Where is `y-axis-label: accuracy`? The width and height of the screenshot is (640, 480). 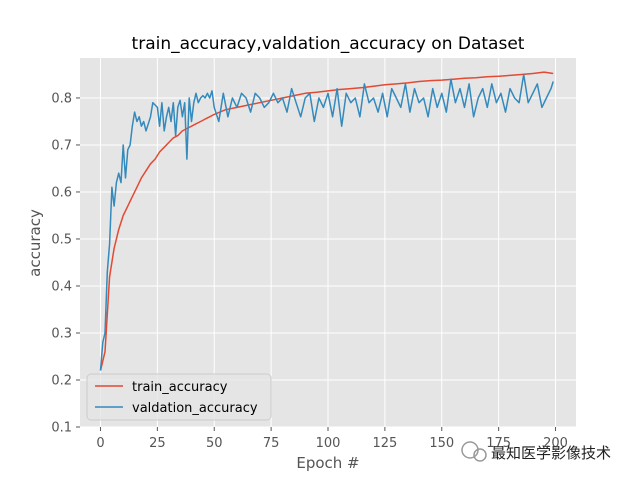
y-axis-label: accuracy is located at coordinates (35, 243).